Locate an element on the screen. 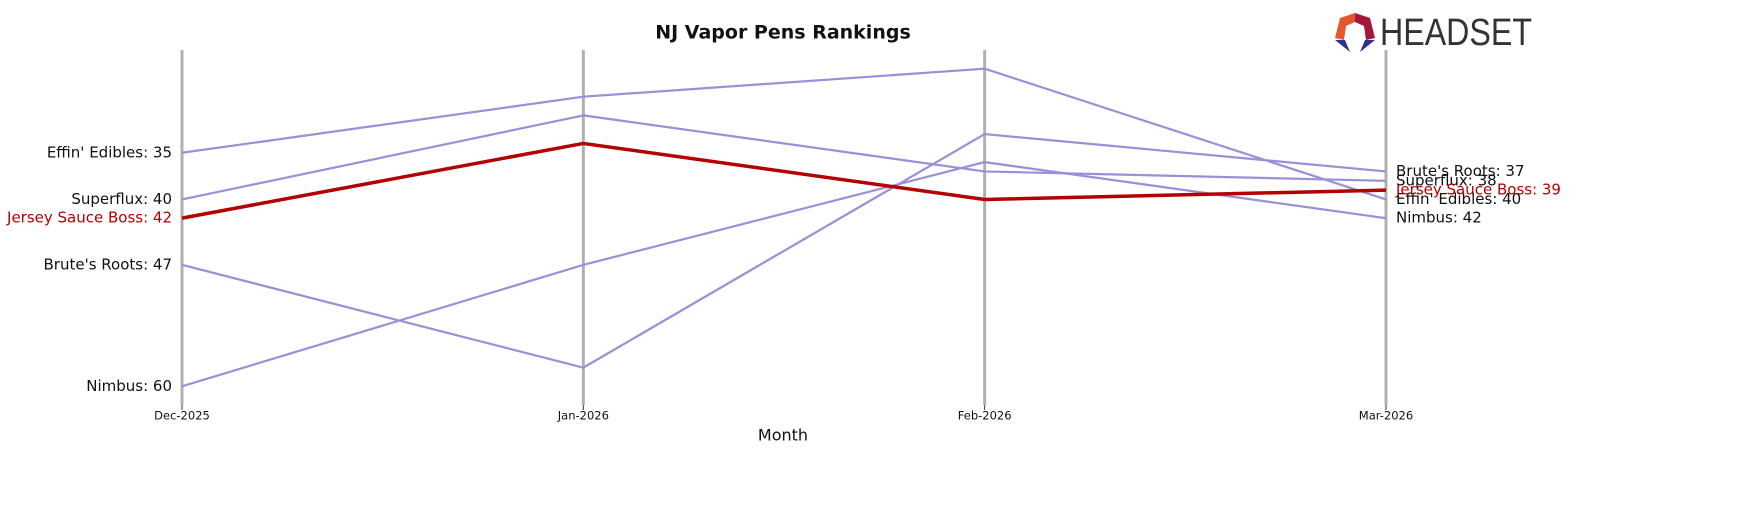 This screenshot has width=1753, height=511. value-label: Nimbus: 60 is located at coordinates (129, 386).